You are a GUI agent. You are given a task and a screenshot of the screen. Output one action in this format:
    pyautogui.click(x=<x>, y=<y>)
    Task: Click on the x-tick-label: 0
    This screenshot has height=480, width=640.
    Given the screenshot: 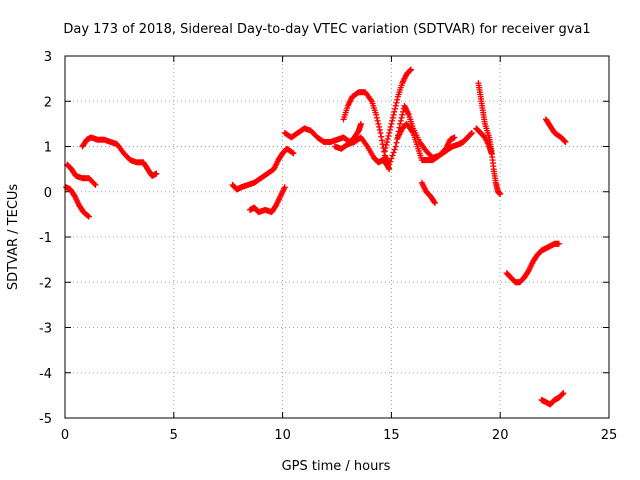 What is the action you would take?
    pyautogui.click(x=65, y=435)
    